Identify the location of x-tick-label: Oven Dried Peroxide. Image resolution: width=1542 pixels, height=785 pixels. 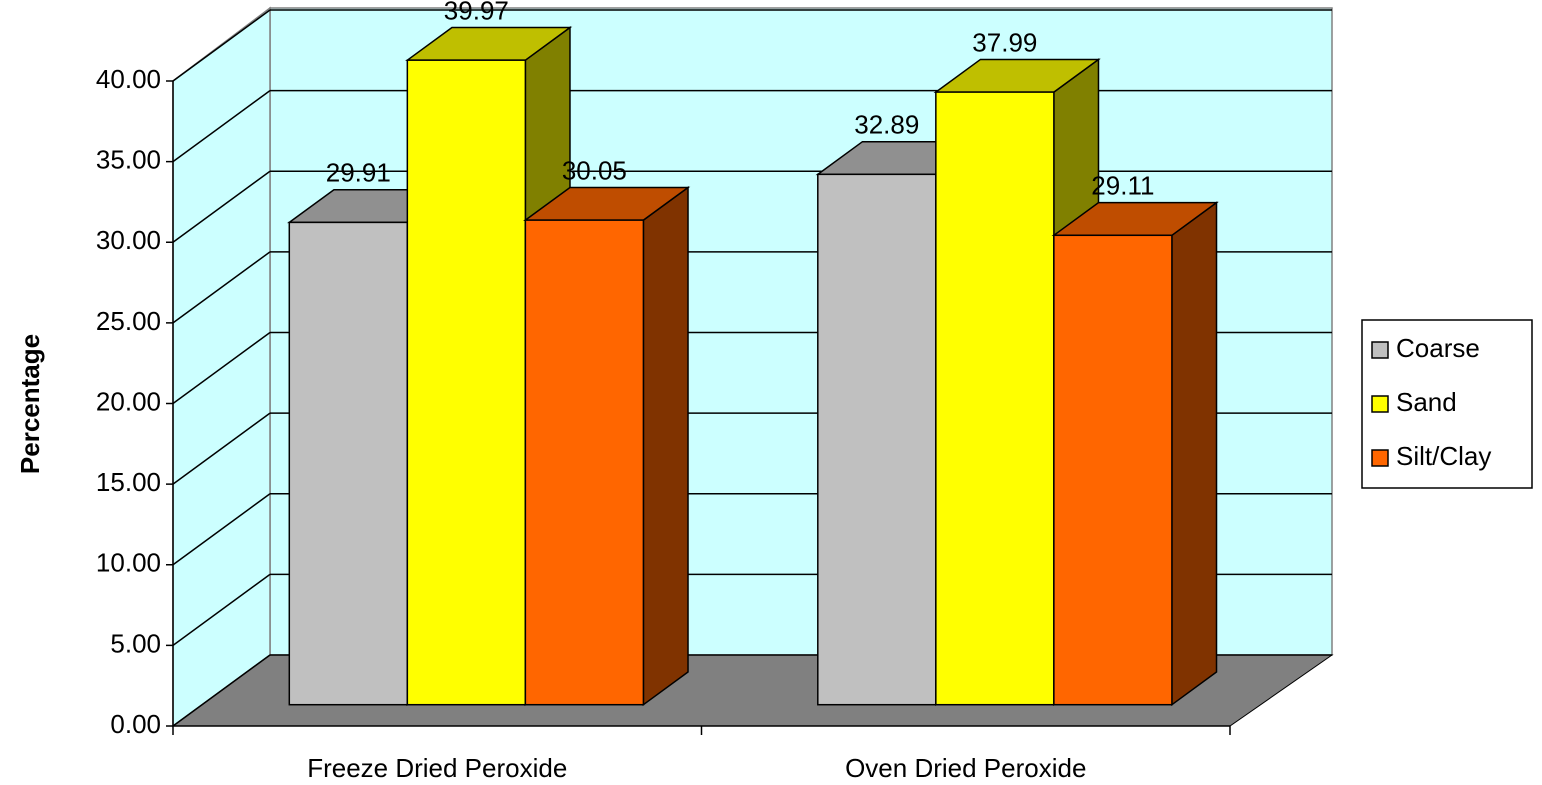
(965, 768).